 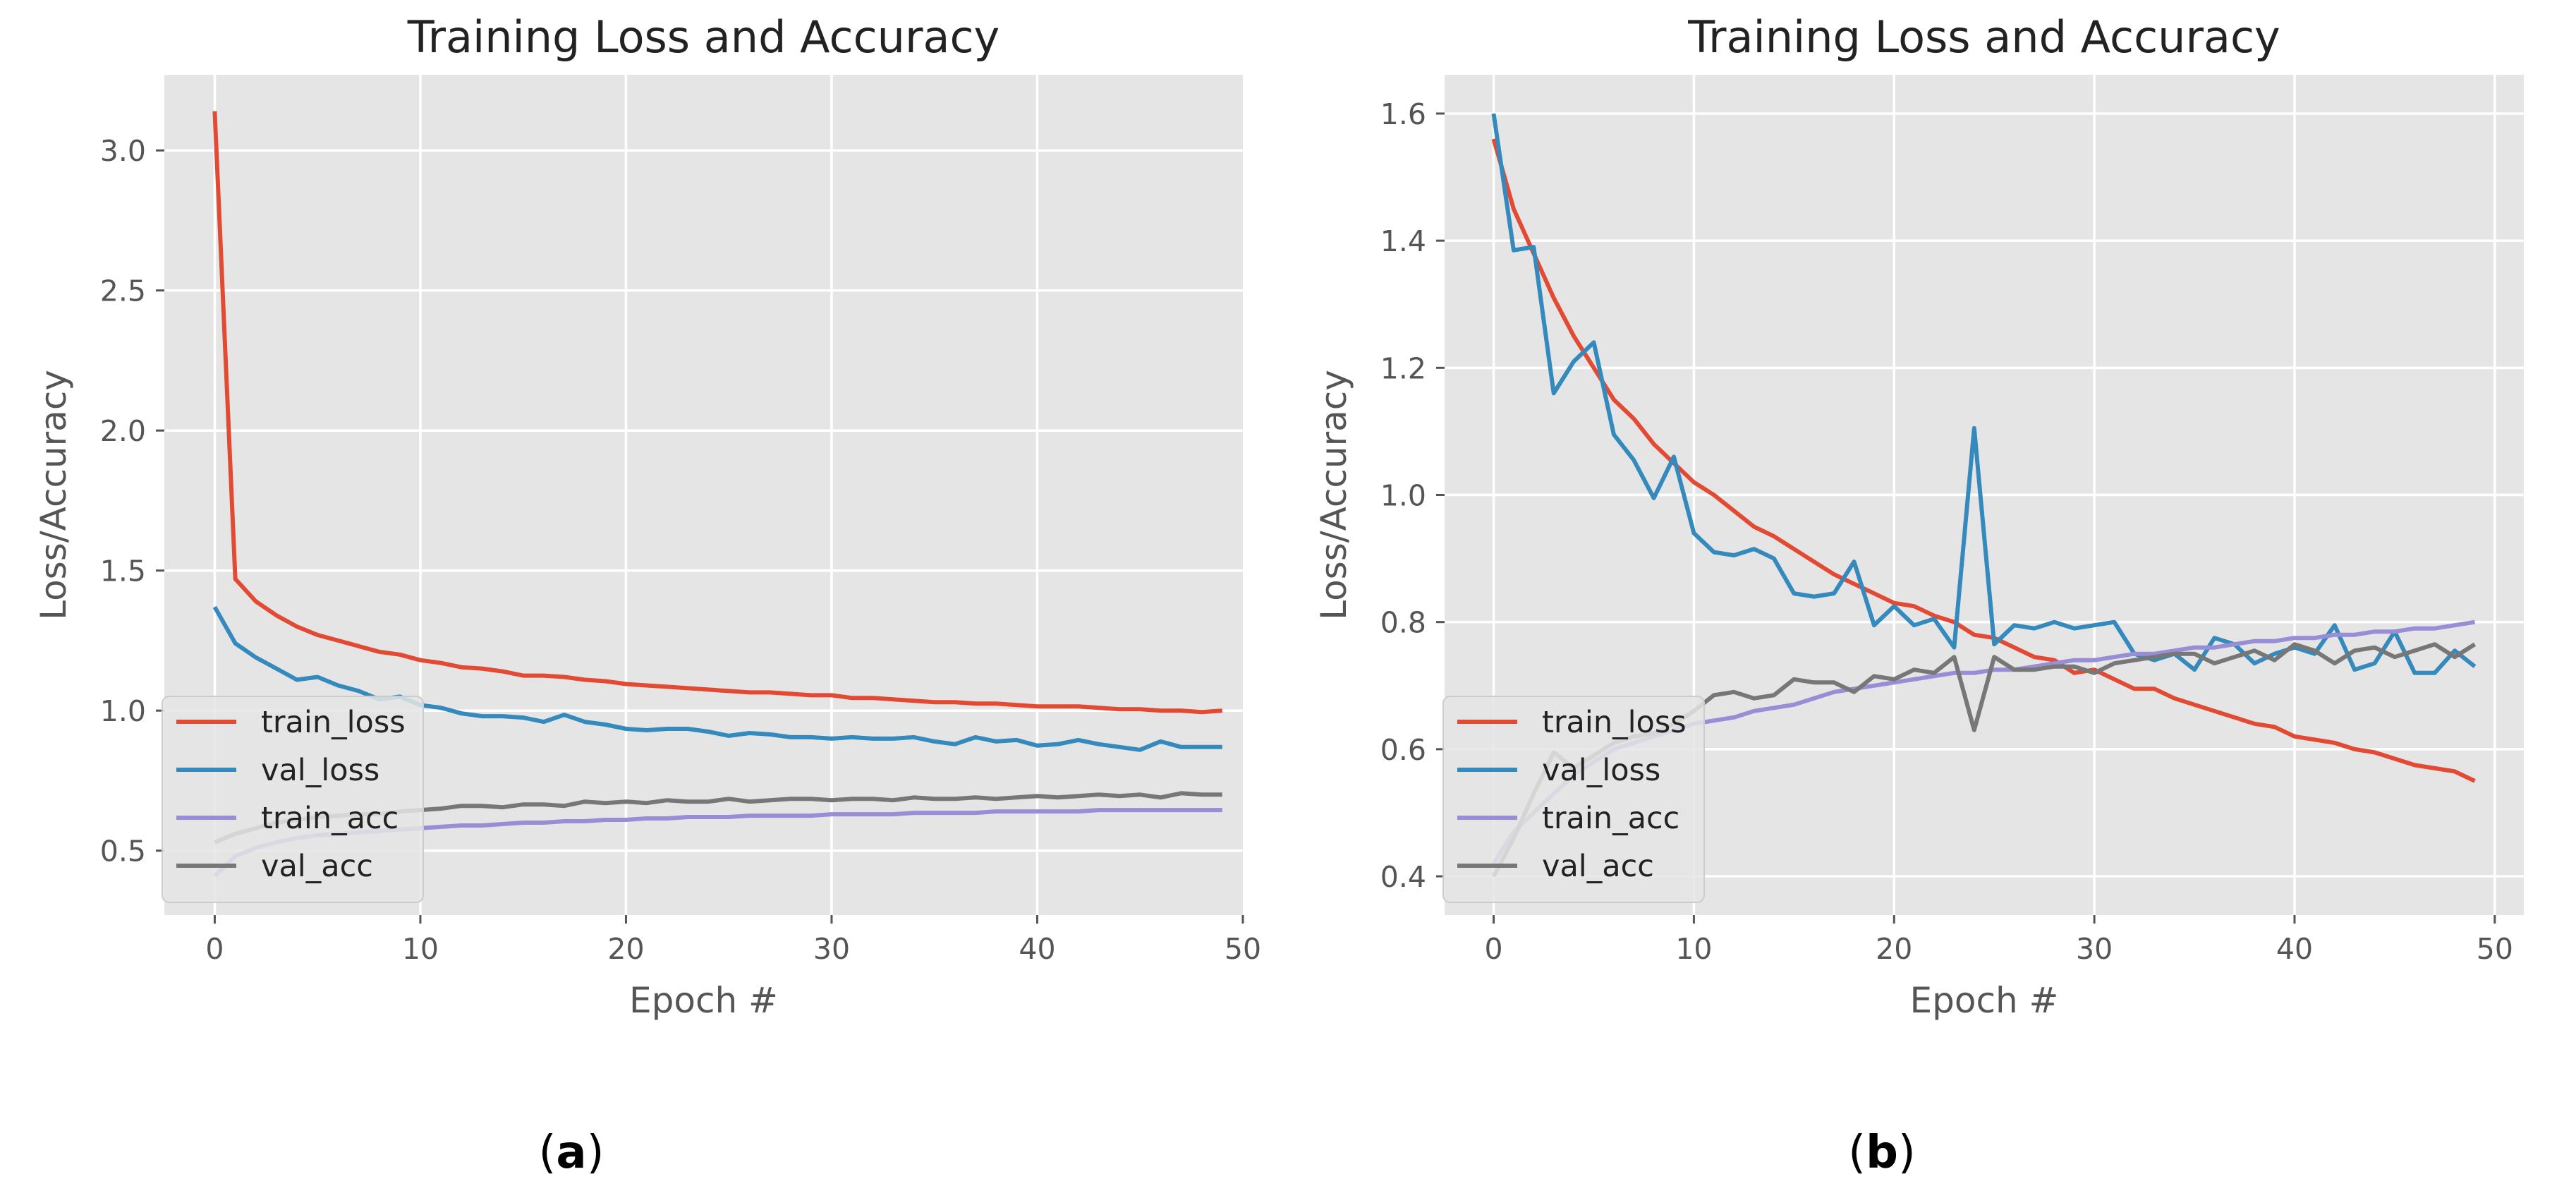 I want to click on y-tick-label: 0.6, so click(x=1403, y=750).